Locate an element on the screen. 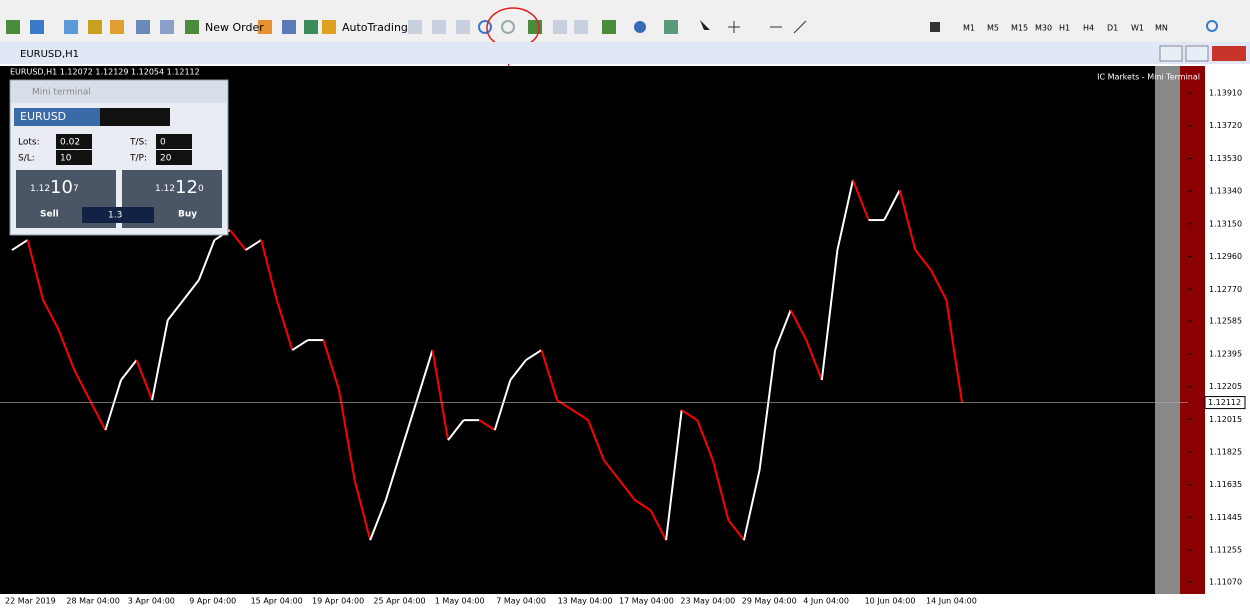 The width and height of the screenshot is (1250, 612). y-tick-label: 1.12395 is located at coordinates (1225, 353).